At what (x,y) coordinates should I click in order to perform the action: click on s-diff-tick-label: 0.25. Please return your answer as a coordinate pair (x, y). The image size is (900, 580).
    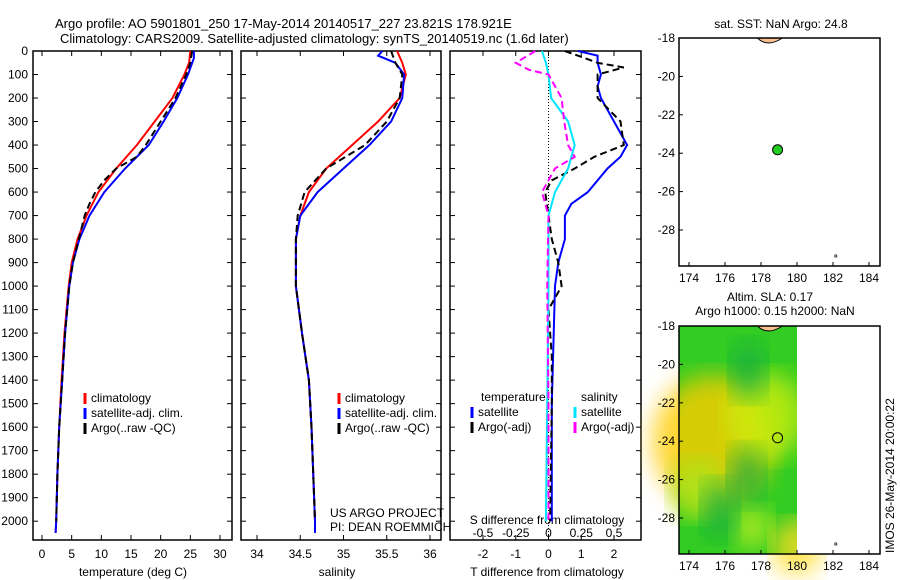
    Looking at the image, I should click on (582, 533).